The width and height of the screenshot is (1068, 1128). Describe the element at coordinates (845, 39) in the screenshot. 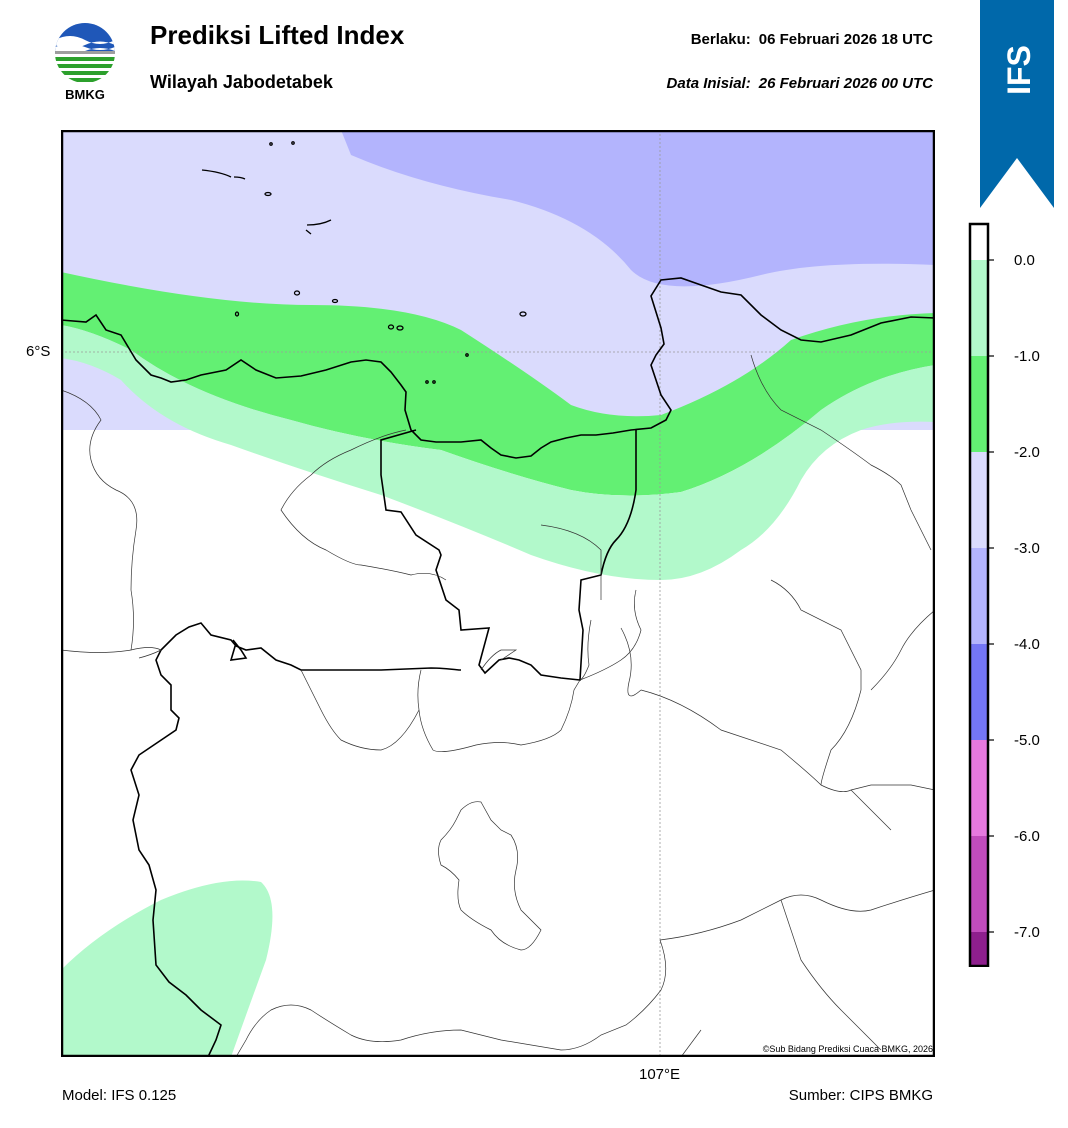

I see `valid-value: 06 Februari 2026 18 UTC` at that location.